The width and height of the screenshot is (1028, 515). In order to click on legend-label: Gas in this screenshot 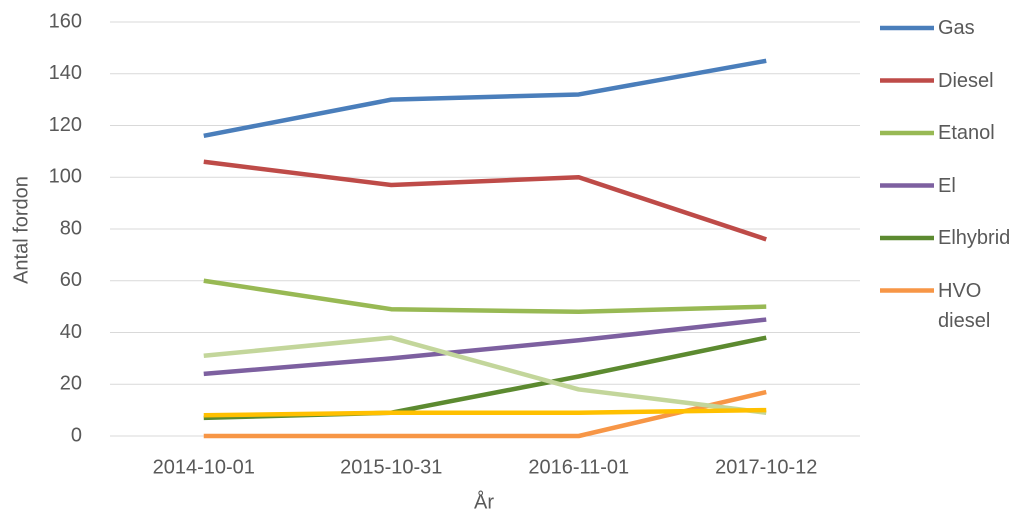, I will do `click(956, 28)`.